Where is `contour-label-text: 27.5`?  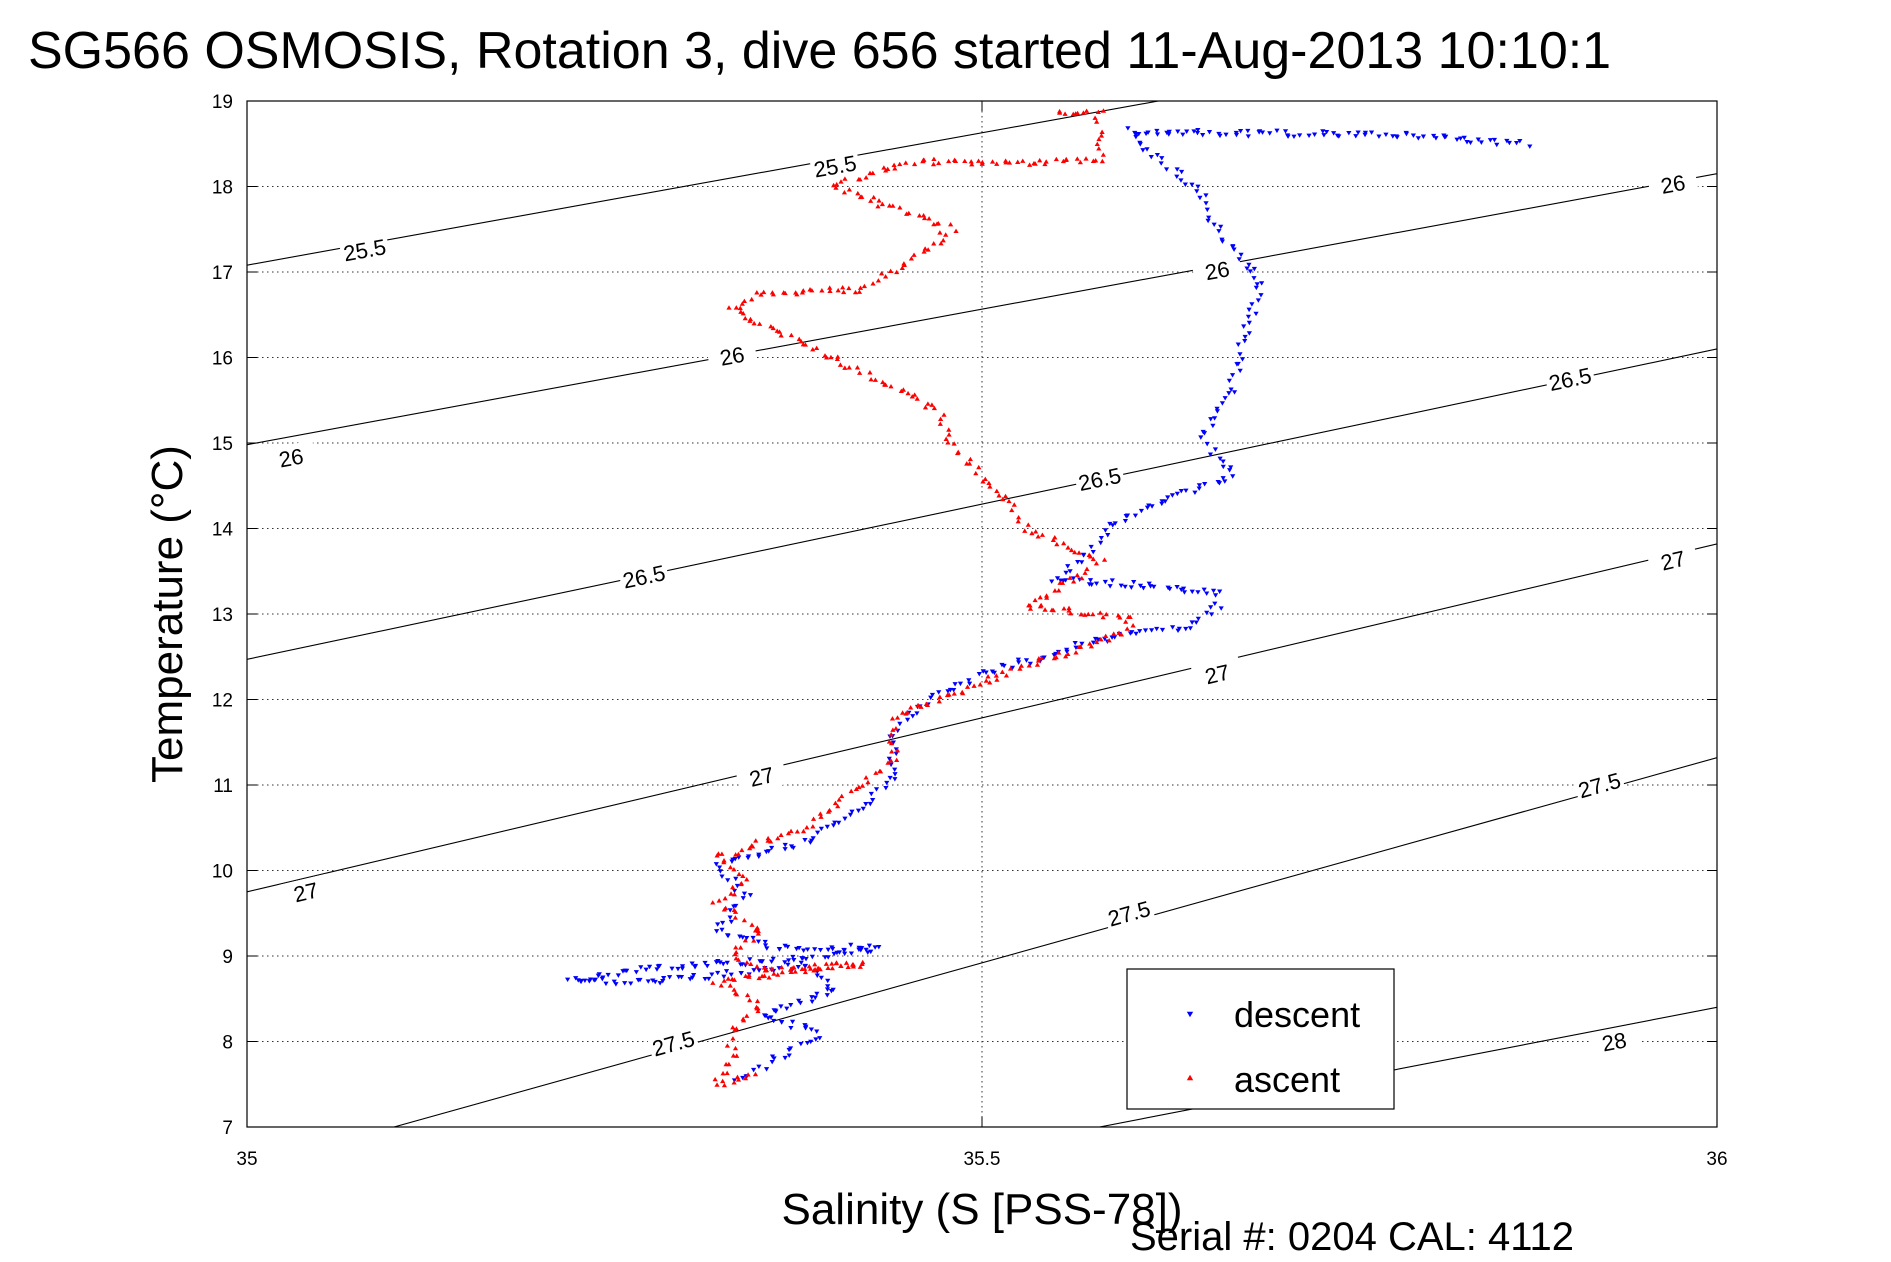 contour-label-text: 27.5 is located at coordinates (673, 1044).